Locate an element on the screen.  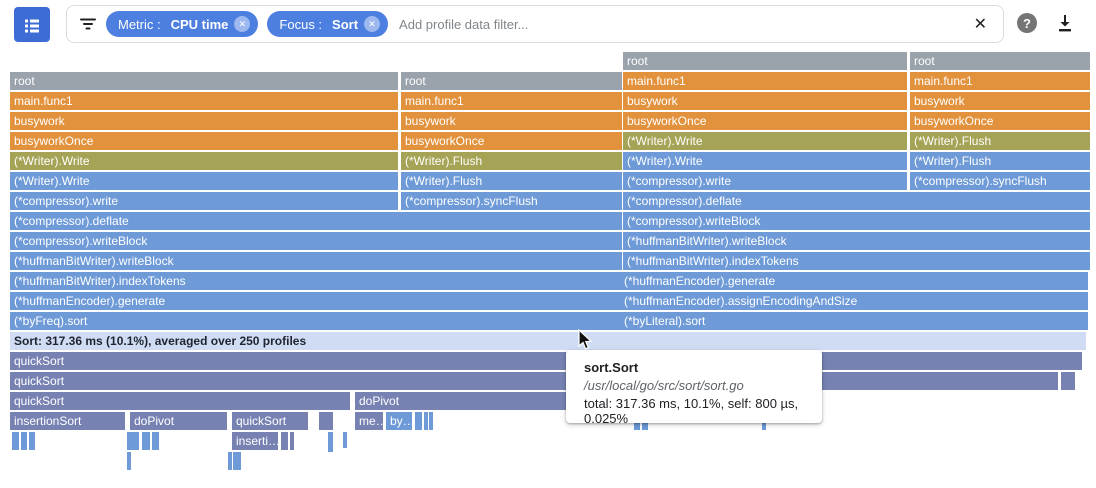
filter-input is located at coordinates (679, 24).